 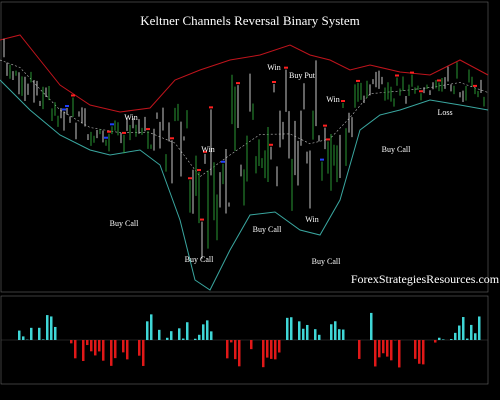 I want to click on watermark: ForexStrategiesResources.com, so click(x=425, y=279).